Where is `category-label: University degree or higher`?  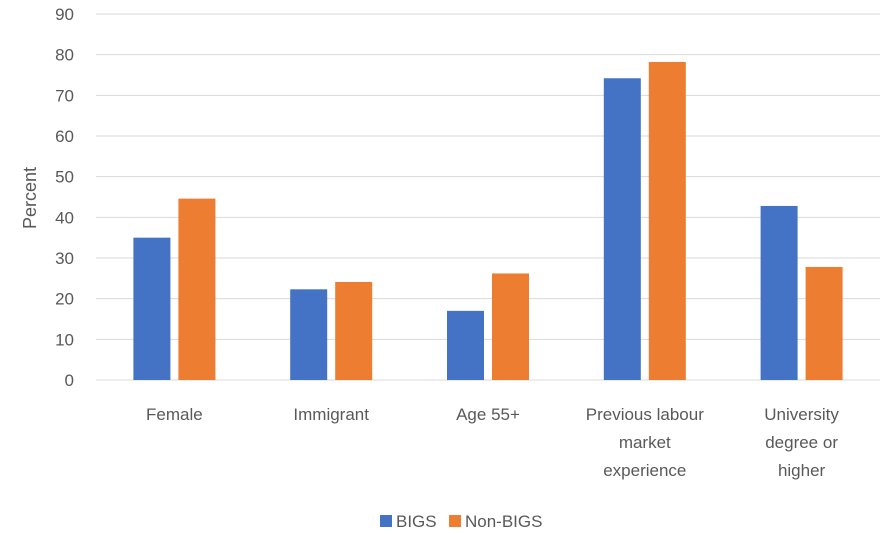 category-label: University degree or higher is located at coordinates (801, 442).